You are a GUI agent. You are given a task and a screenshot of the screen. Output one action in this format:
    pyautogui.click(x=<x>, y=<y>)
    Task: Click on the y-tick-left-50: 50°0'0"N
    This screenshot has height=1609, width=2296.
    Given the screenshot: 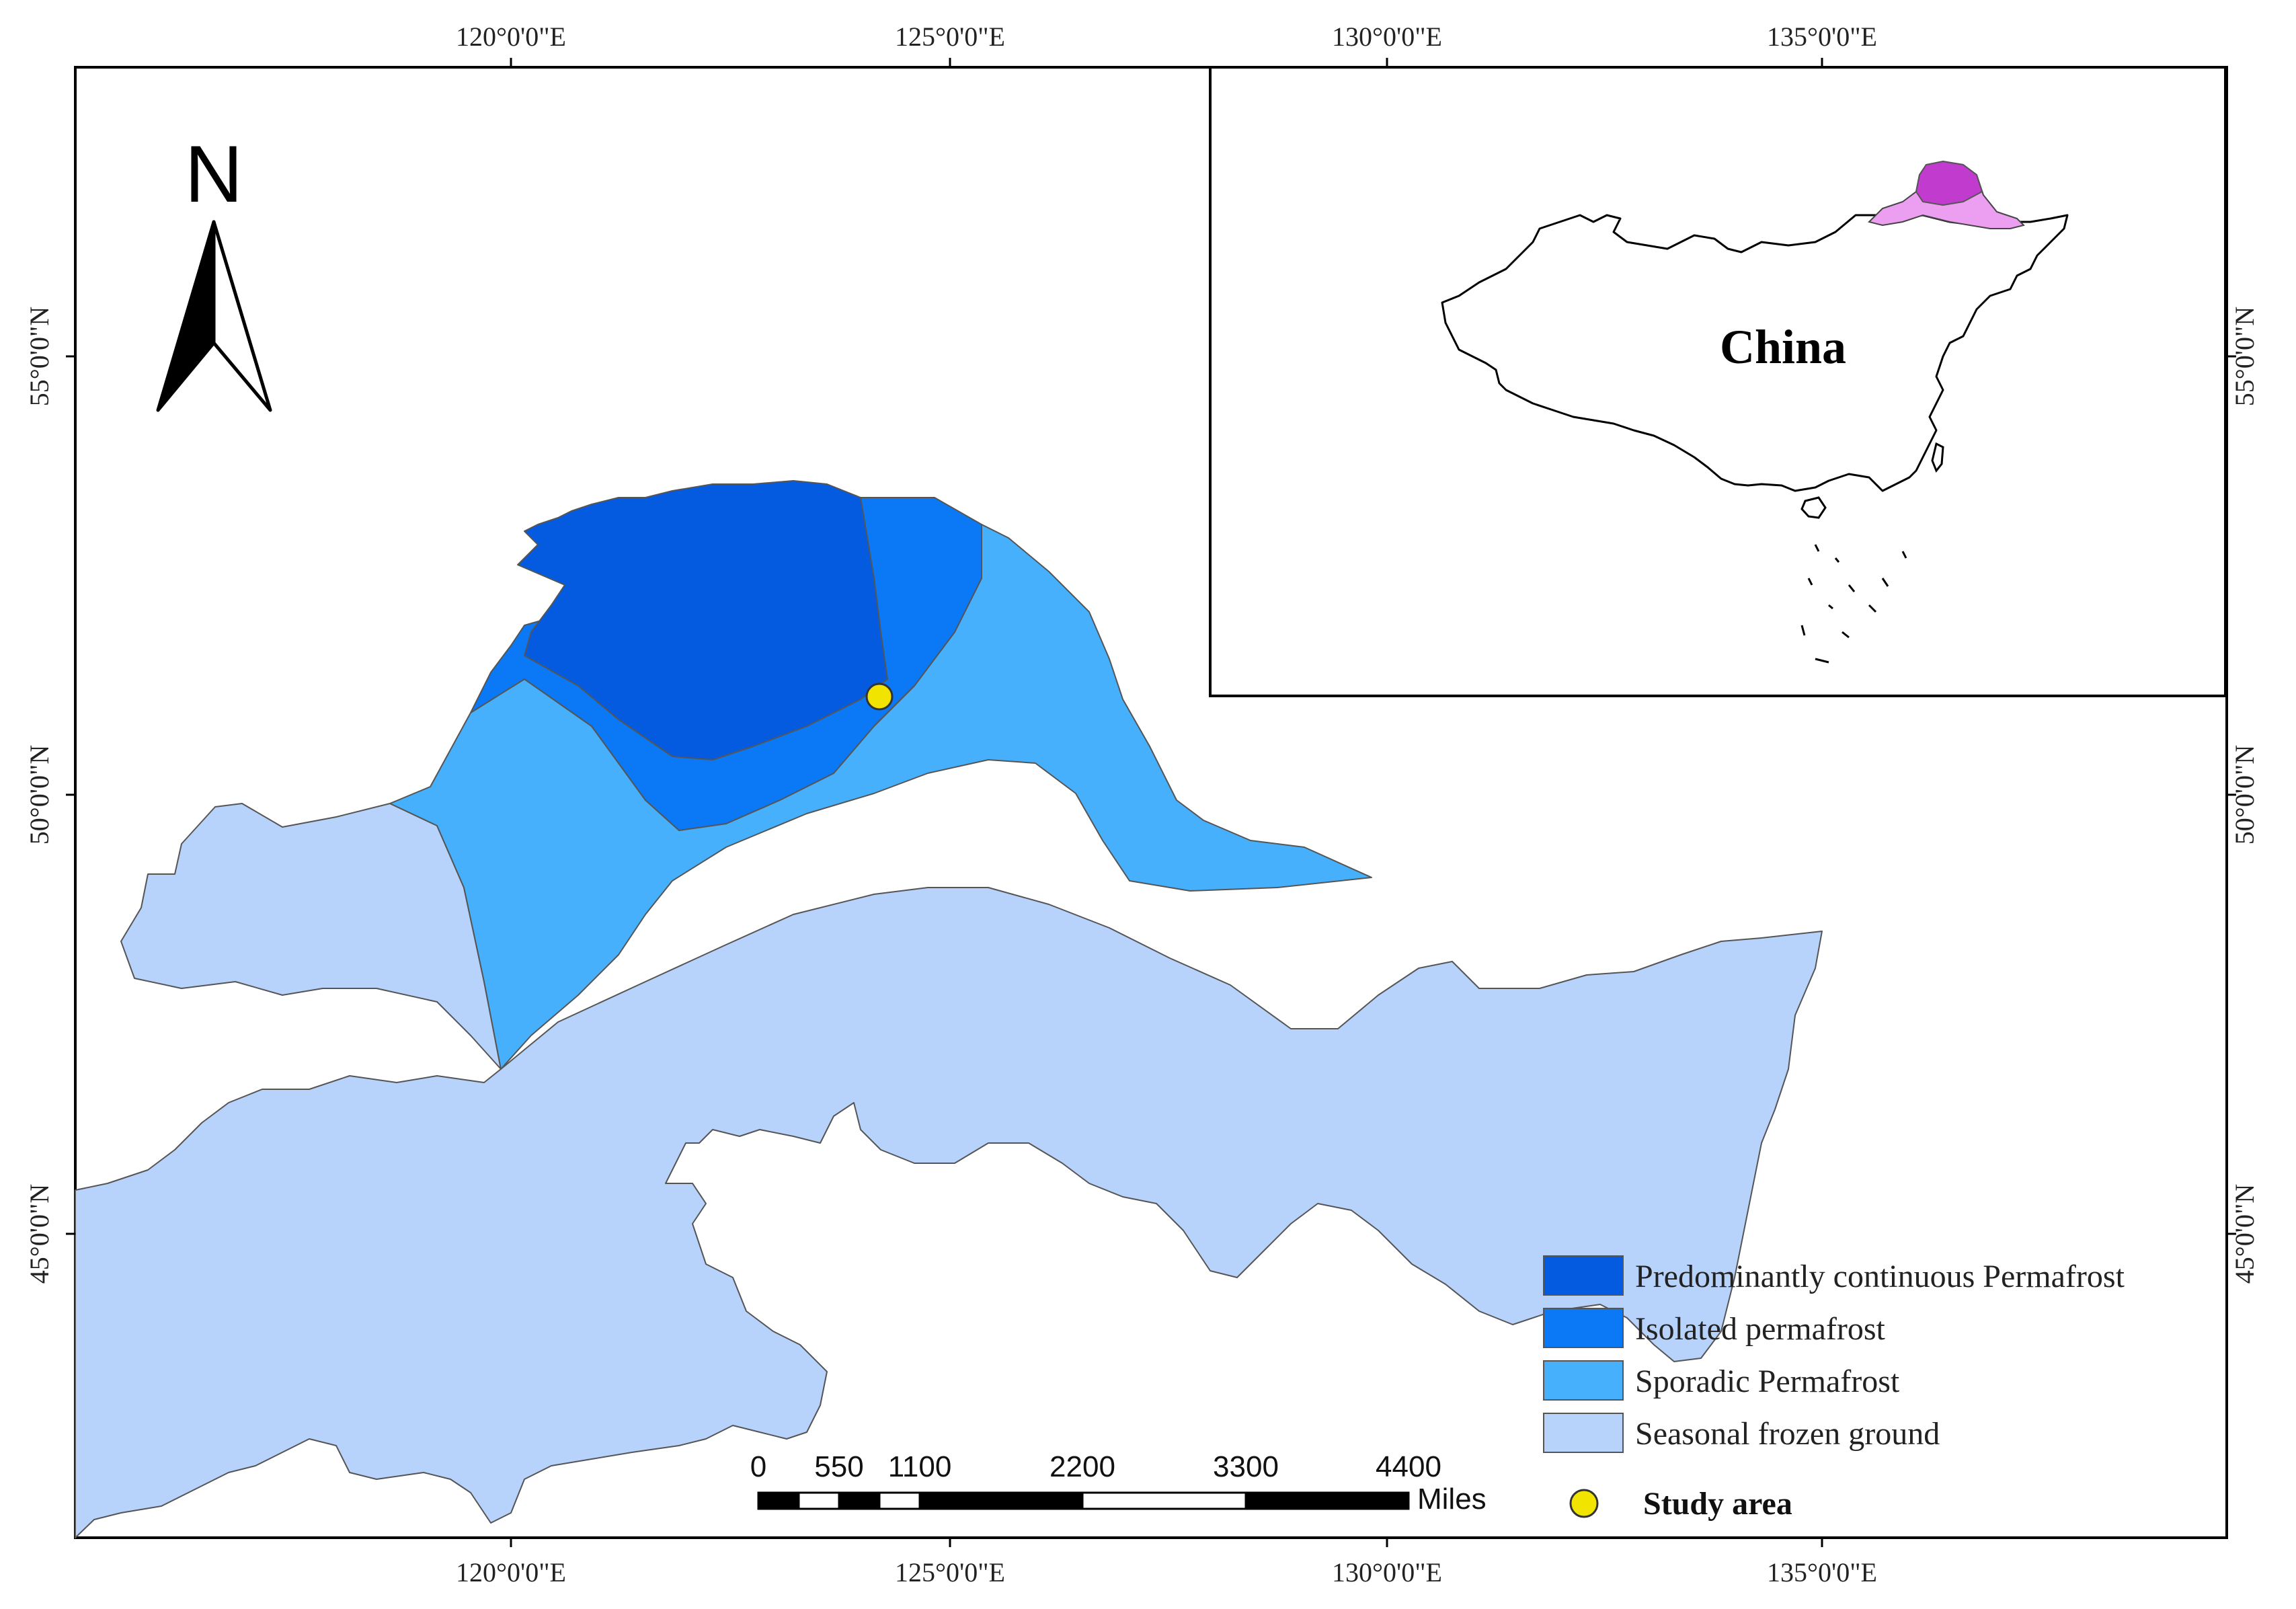 What is the action you would take?
    pyautogui.click(x=39, y=795)
    